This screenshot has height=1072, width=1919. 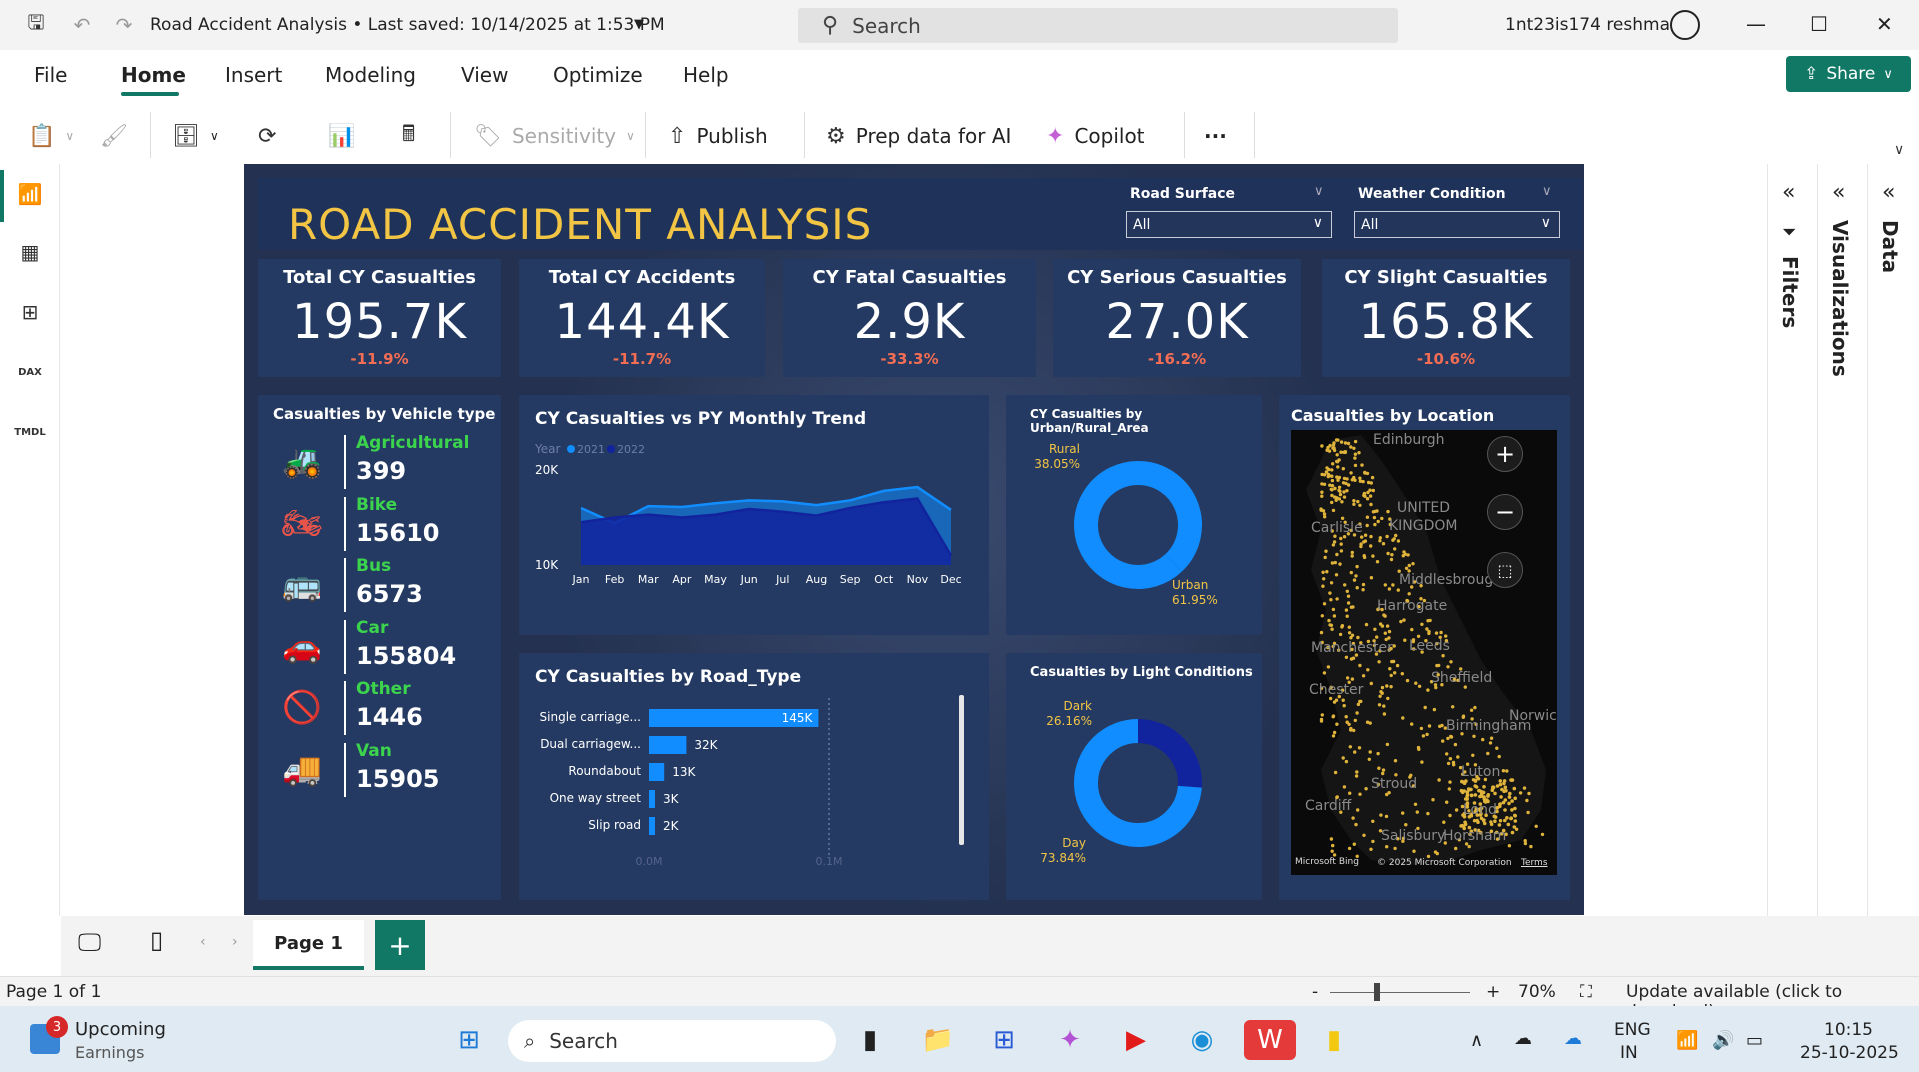 I want to click on close-icon: ✕, so click(x=1884, y=24).